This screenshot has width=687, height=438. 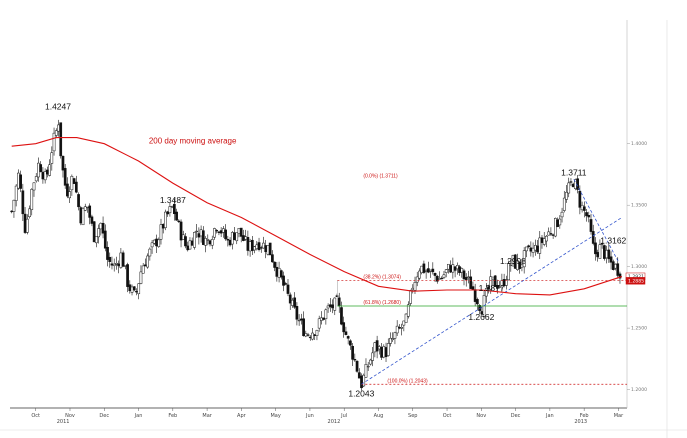 What do you see at coordinates (636, 277) in the screenshot?
I see `price-box-label: 1.2921` at bounding box center [636, 277].